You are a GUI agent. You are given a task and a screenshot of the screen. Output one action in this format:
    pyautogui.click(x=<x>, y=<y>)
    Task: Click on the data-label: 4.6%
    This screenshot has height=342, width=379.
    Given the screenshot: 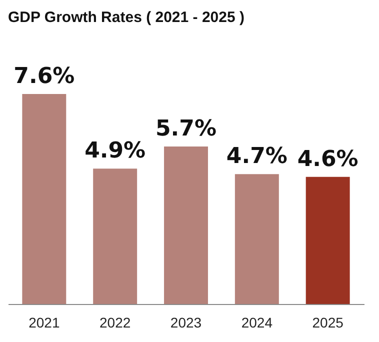 What is the action you would take?
    pyautogui.click(x=327, y=159)
    